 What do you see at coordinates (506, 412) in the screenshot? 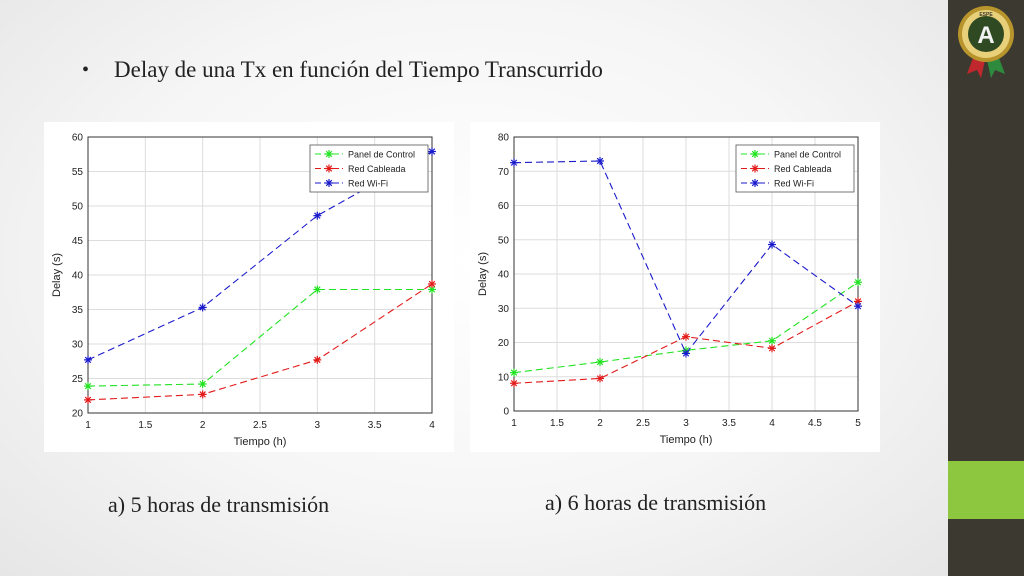
I see `y-tick-label: 0` at bounding box center [506, 412].